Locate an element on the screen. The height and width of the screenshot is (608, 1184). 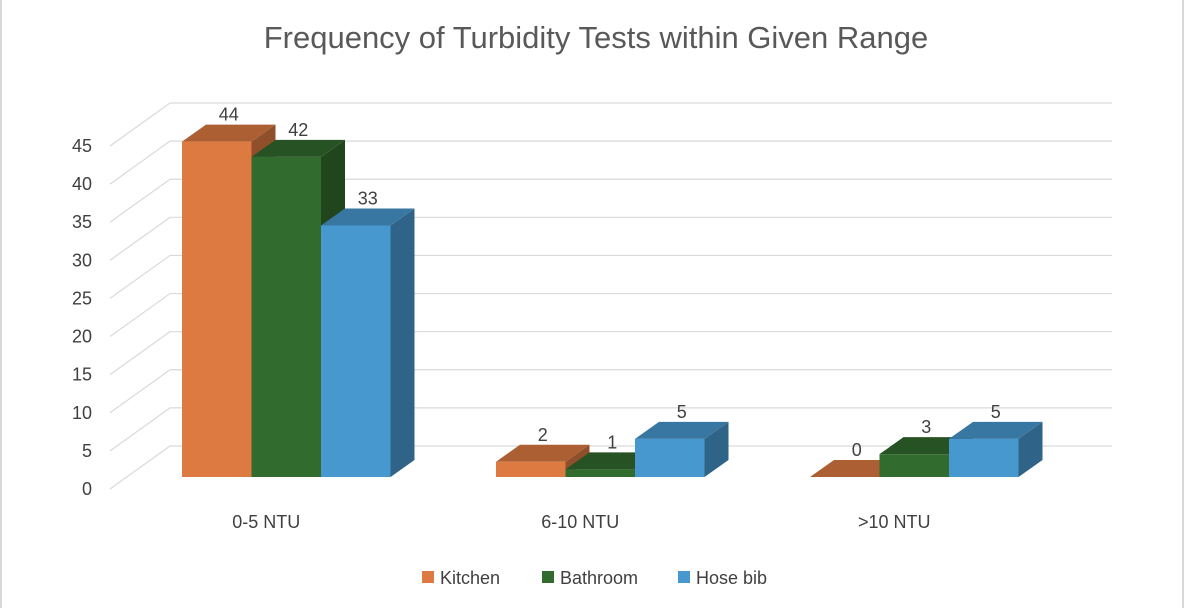
legend-item: Hose bib is located at coordinates (722, 578).